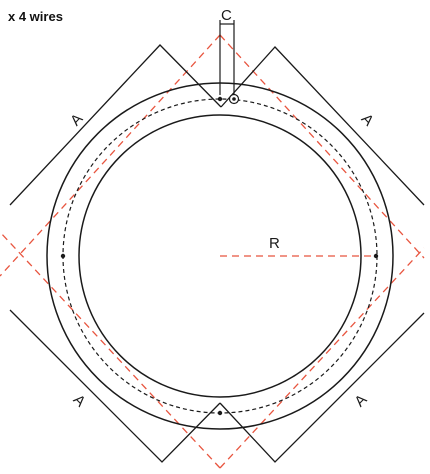 This screenshot has height=474, width=430. I want to click on label-a-bottom-left: A, so click(79, 400).